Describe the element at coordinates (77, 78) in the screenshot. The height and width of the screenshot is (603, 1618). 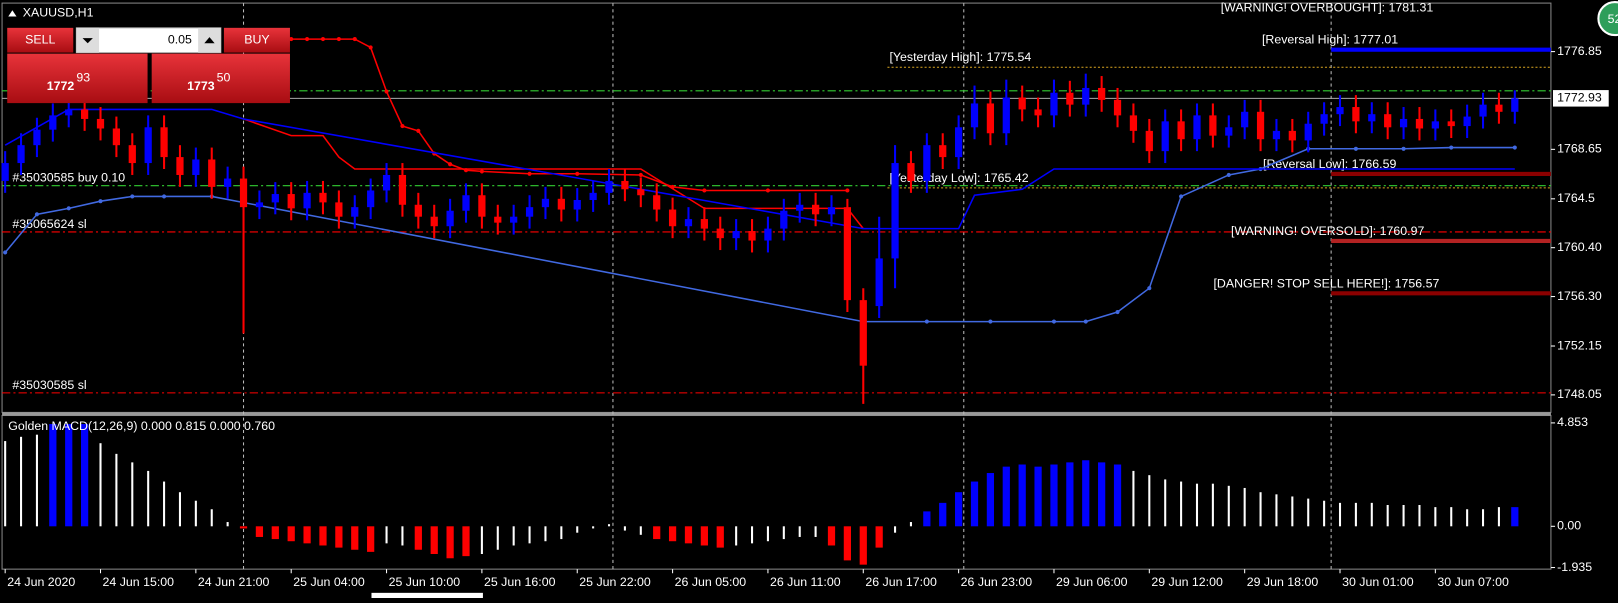
I see `bid-box` at that location.